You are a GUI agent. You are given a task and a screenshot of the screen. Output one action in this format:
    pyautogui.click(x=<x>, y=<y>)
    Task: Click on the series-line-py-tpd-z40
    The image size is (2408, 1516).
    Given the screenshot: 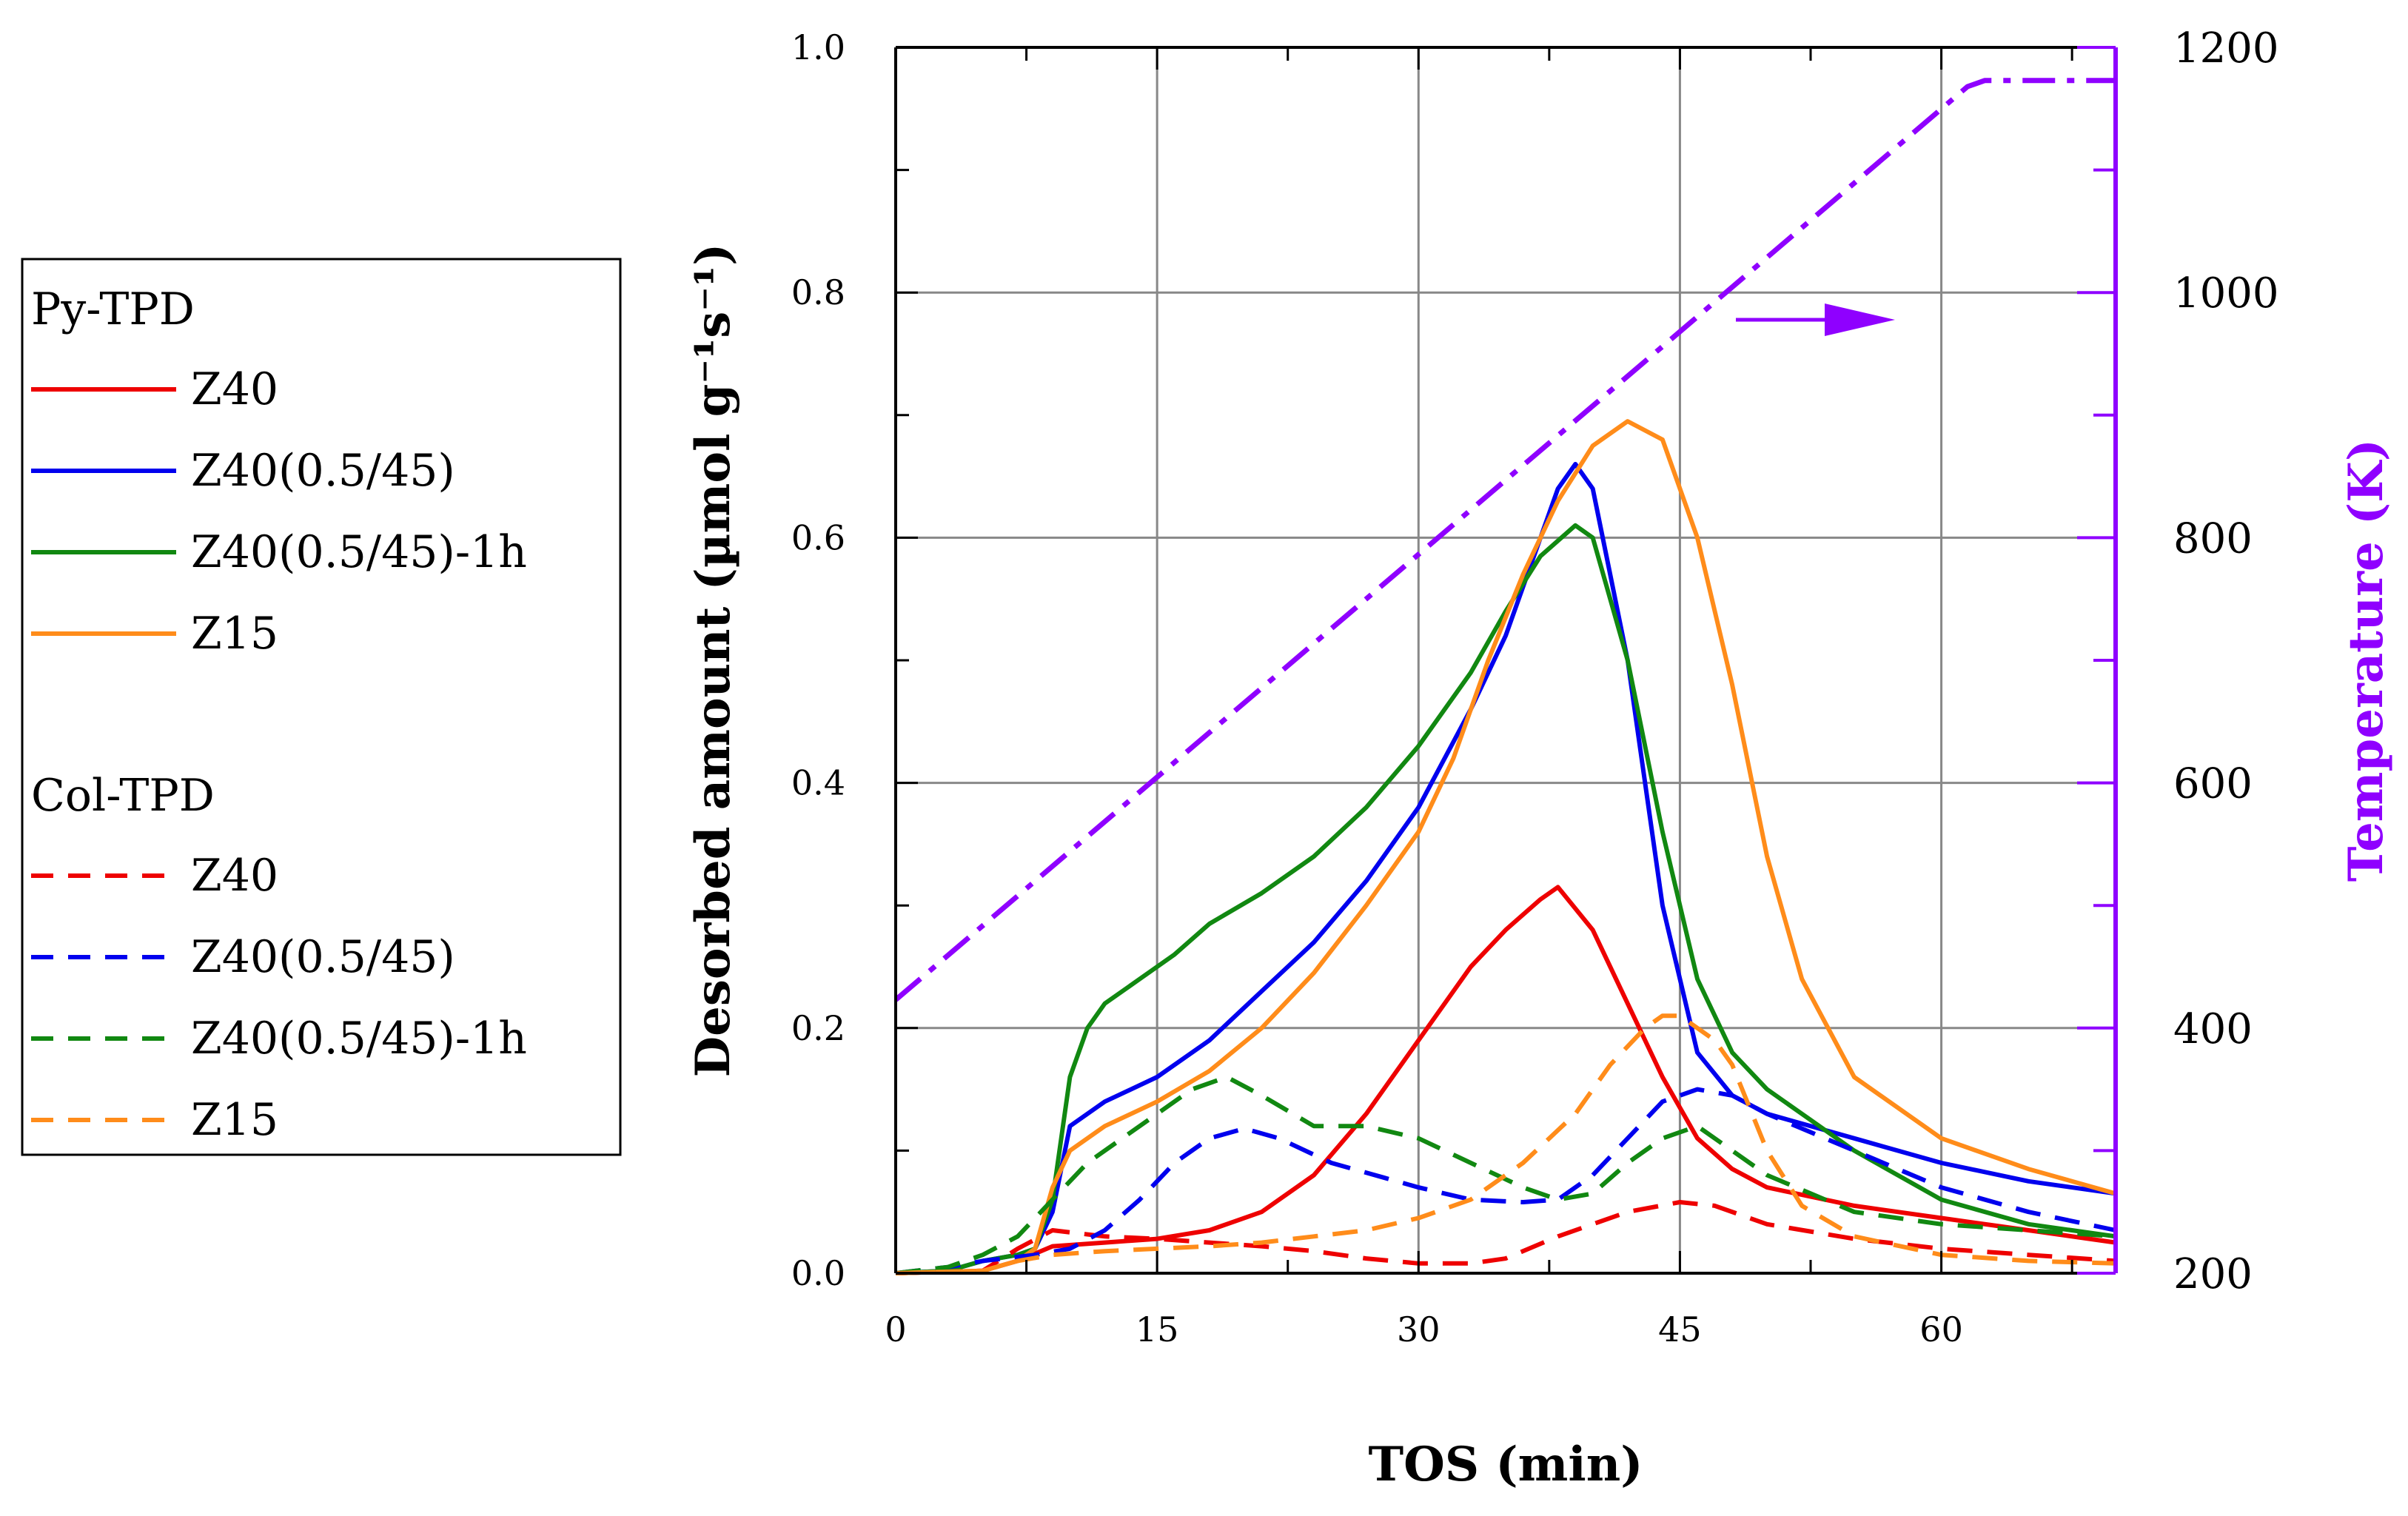 What is the action you would take?
    pyautogui.click(x=1505, y=1080)
    